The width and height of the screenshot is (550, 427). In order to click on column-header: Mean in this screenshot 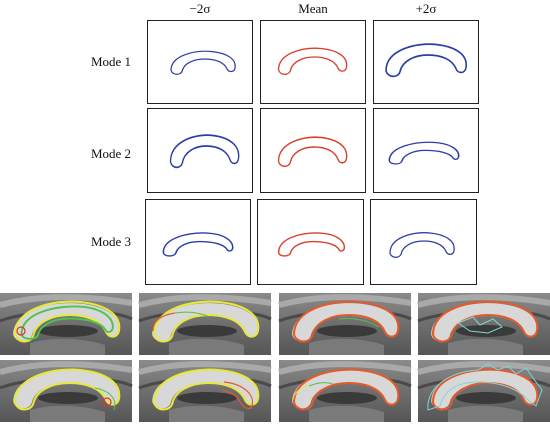, I will do `click(313, 8)`.